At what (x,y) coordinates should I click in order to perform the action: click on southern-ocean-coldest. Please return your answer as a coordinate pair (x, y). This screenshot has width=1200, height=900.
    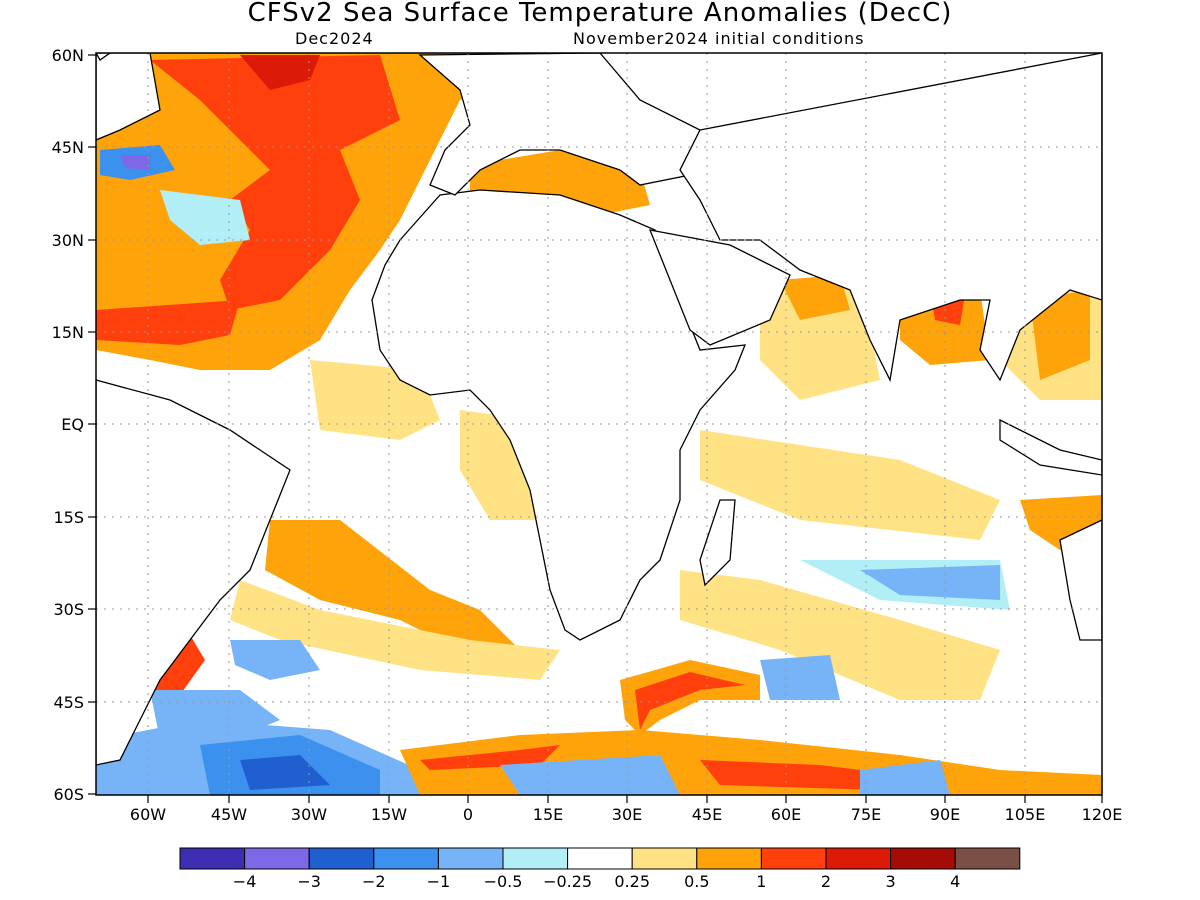
    Looking at the image, I should click on (285, 772).